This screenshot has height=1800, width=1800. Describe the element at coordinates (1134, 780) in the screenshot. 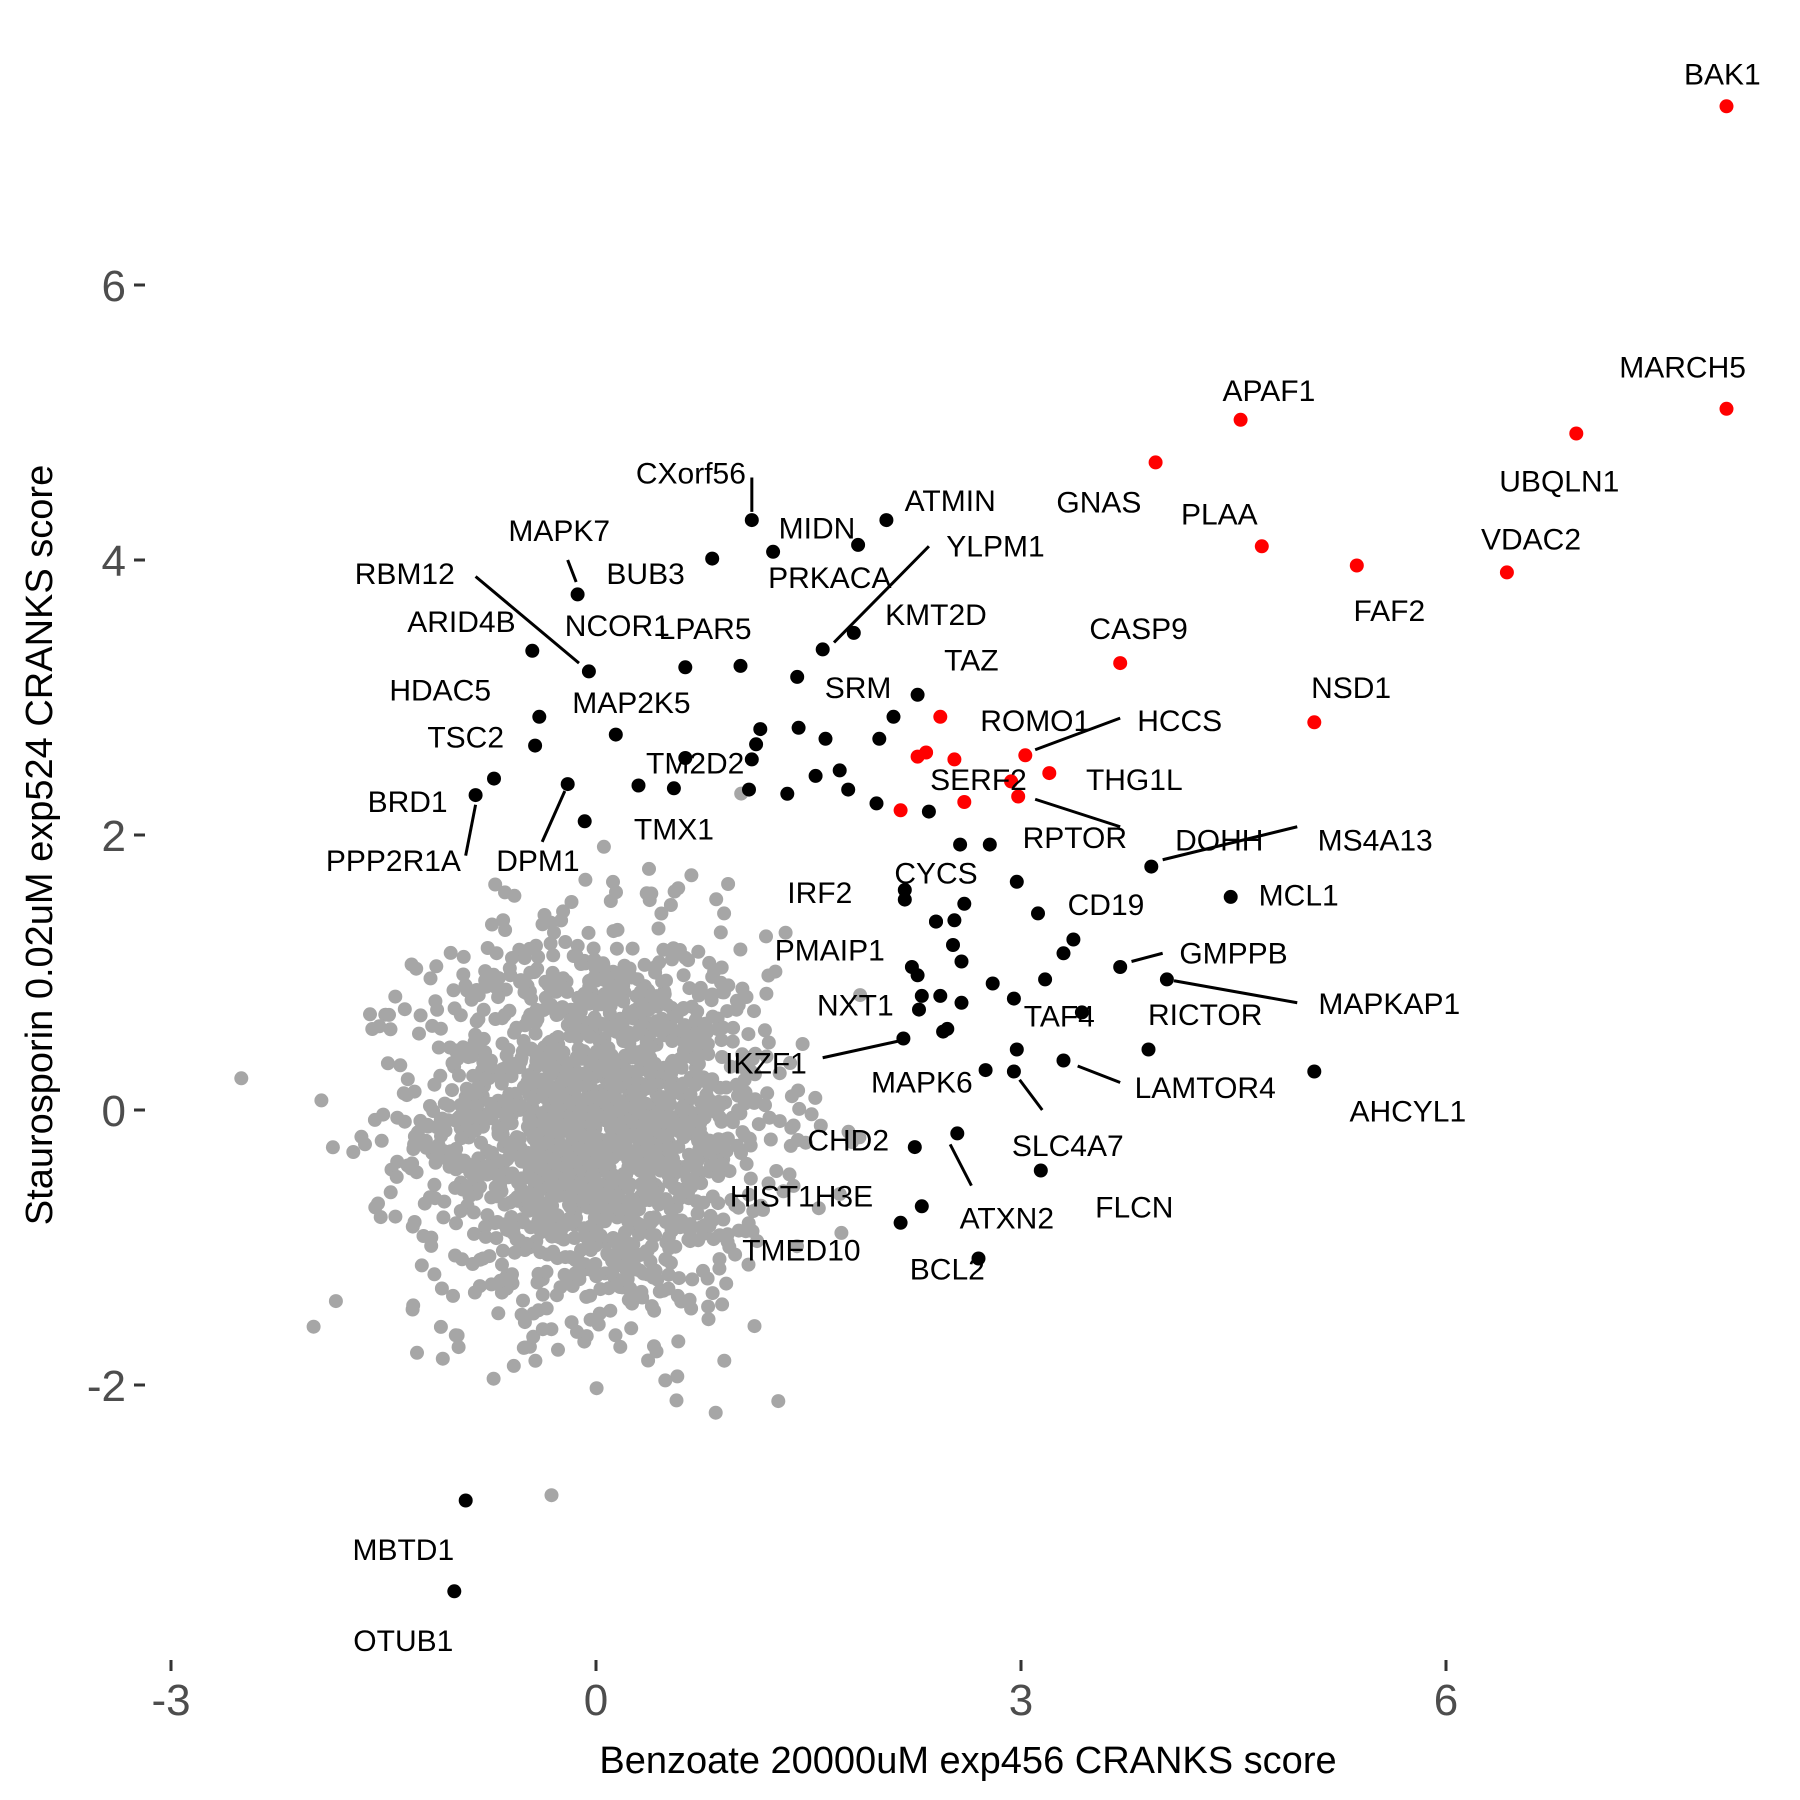

I see `label-thg1l: THG1L` at that location.